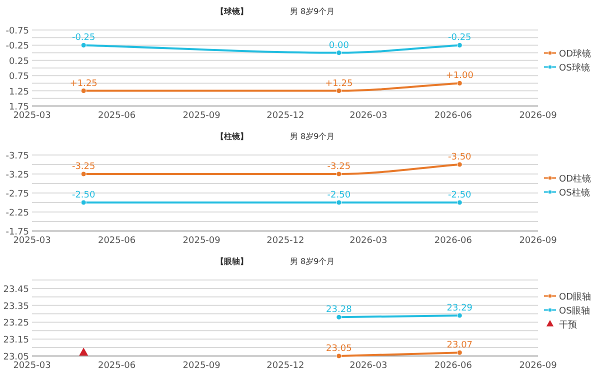 The width and height of the screenshot is (600, 376). I want to click on legend-label: OD眼轴, so click(575, 297).